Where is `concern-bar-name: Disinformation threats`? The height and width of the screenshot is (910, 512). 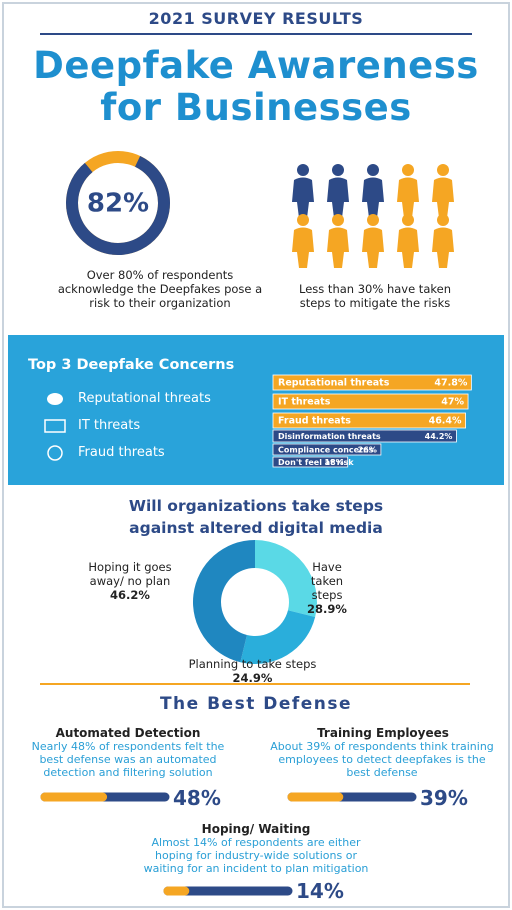 concern-bar-name: Disinformation threats is located at coordinates (329, 436).